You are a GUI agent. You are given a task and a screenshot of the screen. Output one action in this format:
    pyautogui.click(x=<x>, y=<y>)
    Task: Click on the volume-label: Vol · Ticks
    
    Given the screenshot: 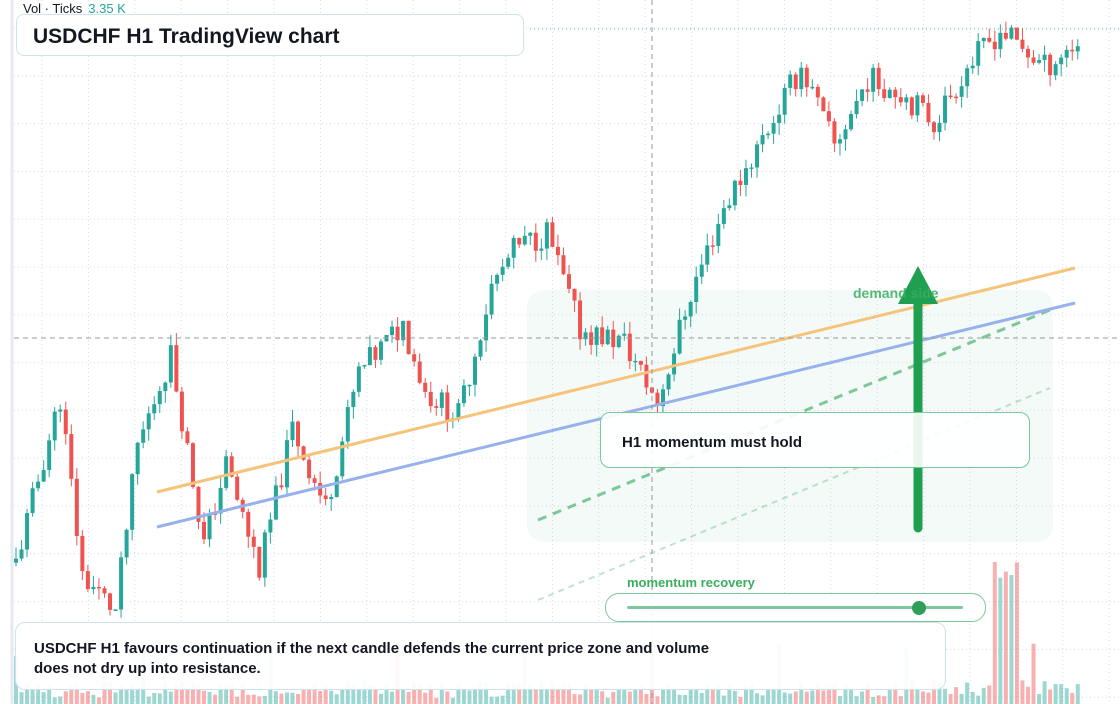 What is the action you would take?
    pyautogui.click(x=53, y=8)
    